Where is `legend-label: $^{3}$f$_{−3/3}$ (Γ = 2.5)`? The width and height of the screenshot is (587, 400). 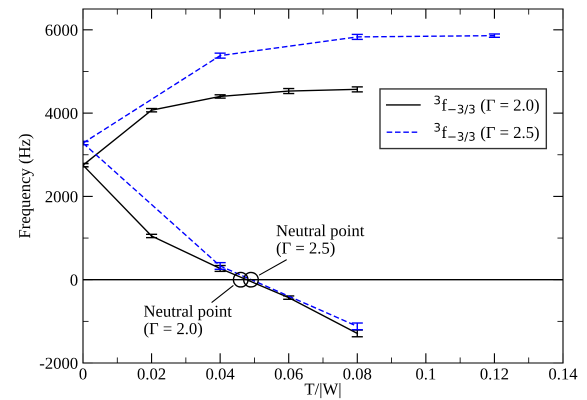
legend-label: $^{3}$f$_{−3/3}$ (Γ = 2.5) is located at coordinates (486, 132).